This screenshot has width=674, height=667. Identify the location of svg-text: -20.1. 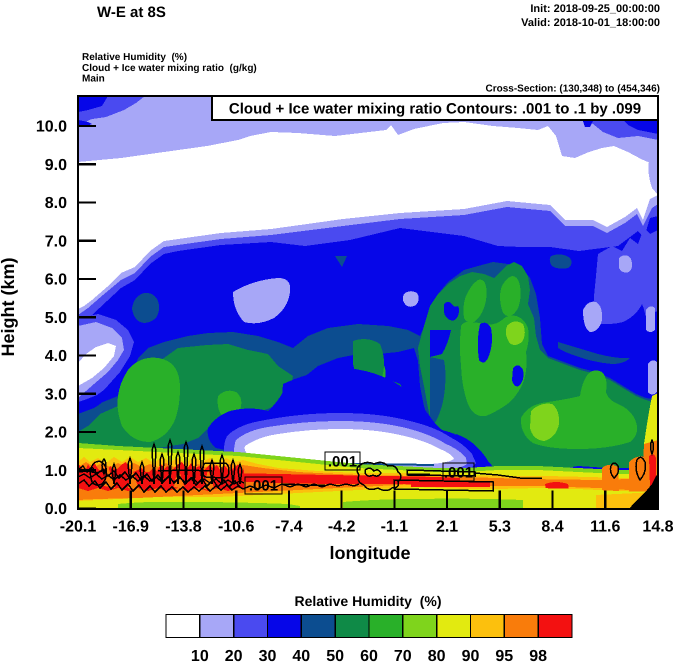
(78, 527).